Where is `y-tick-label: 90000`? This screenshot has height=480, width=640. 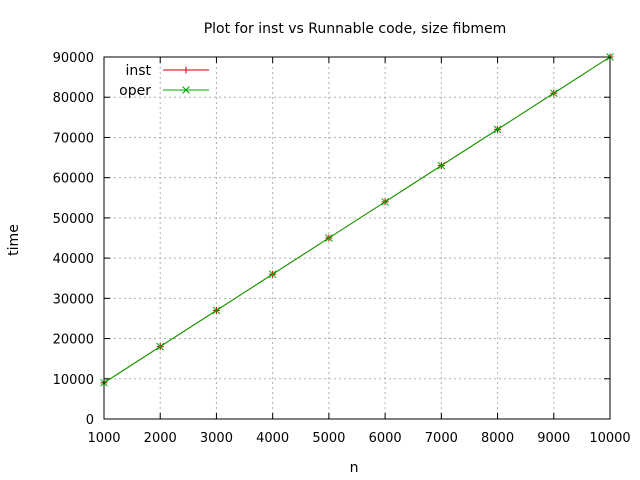 y-tick-label: 90000 is located at coordinates (73, 58).